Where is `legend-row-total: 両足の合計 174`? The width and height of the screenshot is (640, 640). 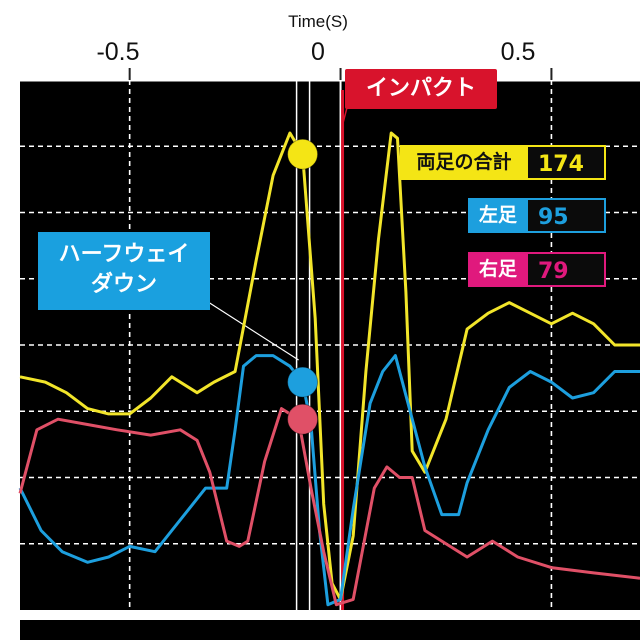
legend-row-total: 両足の合計 174 is located at coordinates (503, 162).